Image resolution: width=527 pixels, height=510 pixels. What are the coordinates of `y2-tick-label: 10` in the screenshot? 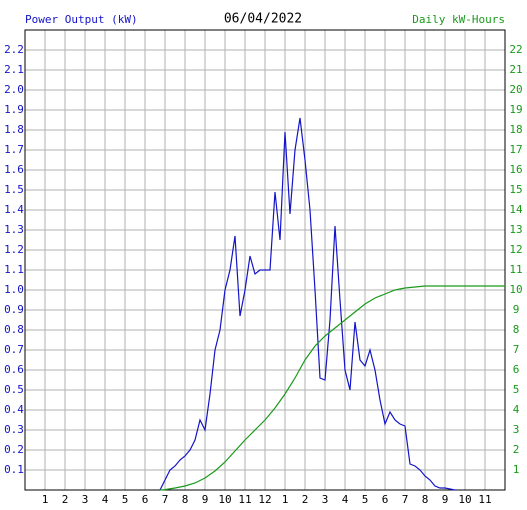 It's located at (515, 289).